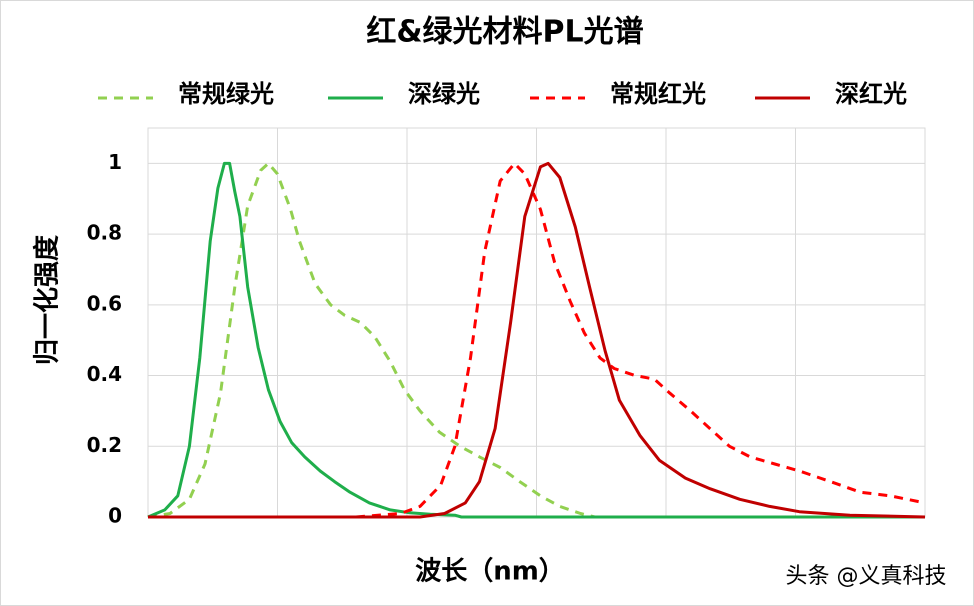  What do you see at coordinates (115, 516) in the screenshot?
I see `y-tick-label: 0` at bounding box center [115, 516].